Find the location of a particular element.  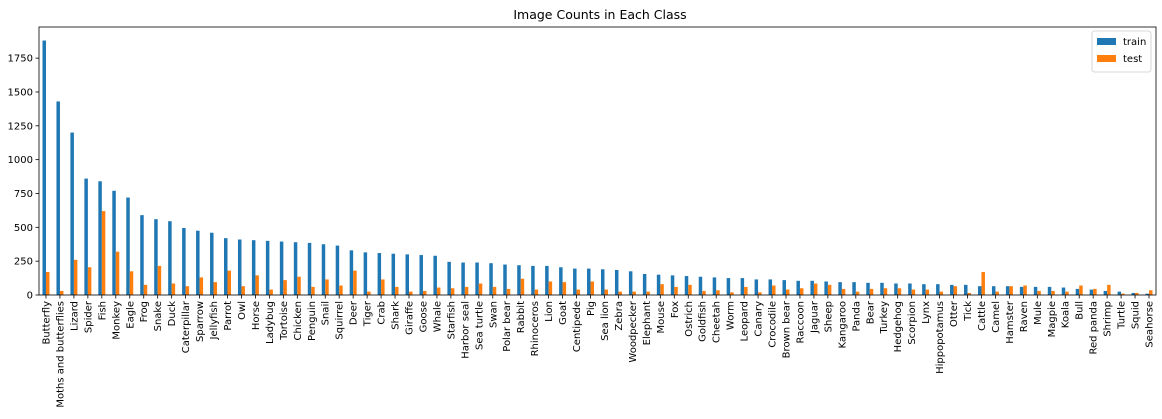

x-tick-label: Snake is located at coordinates (158, 316).